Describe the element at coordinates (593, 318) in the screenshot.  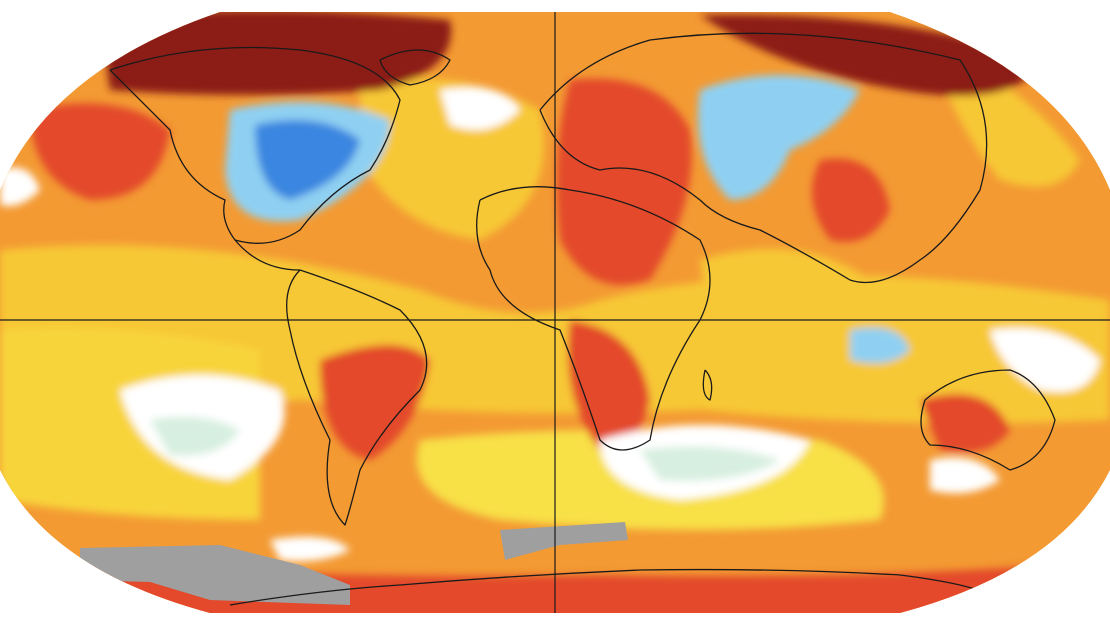
I see `africa-coast` at that location.